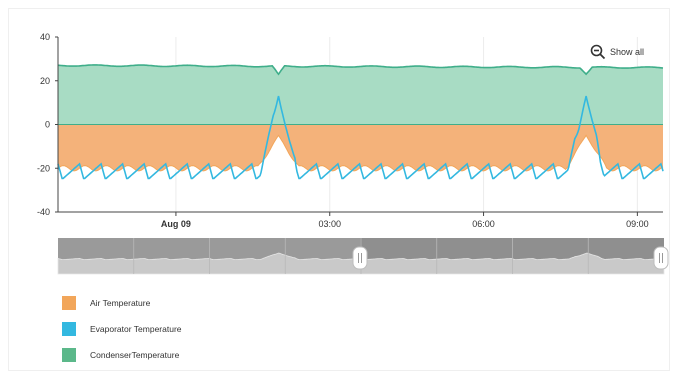 This screenshot has height=379, width=678. I want to click on series-condenser-line, so click(360, 70).